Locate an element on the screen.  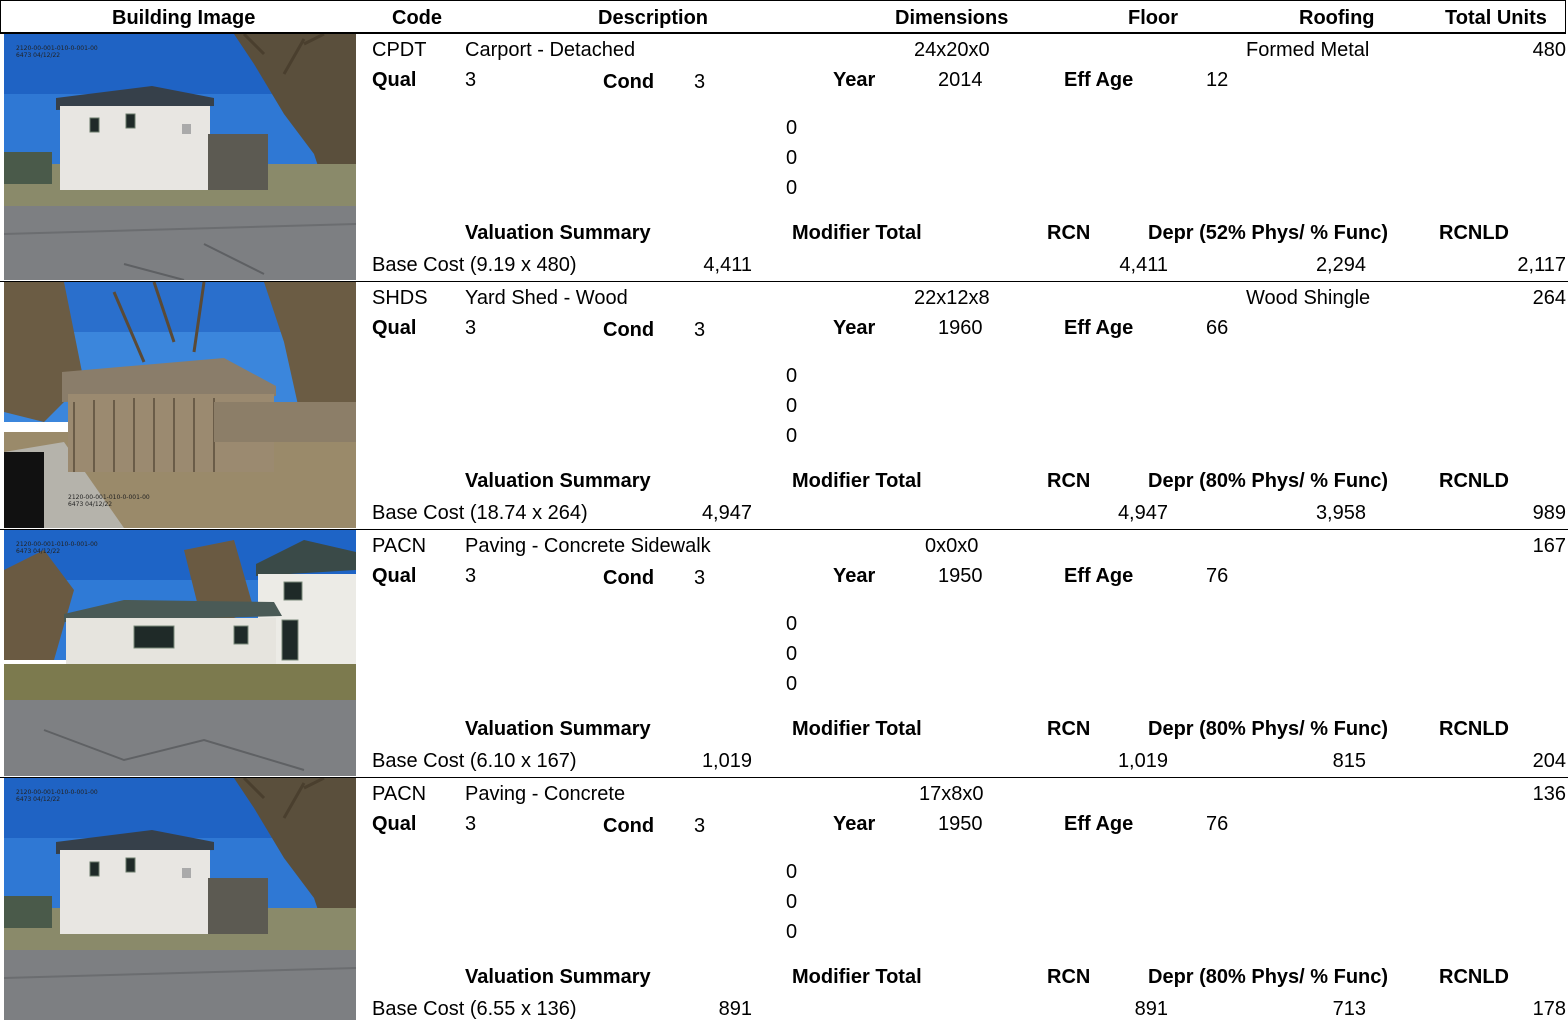
description-value: Paving - Concrete is located at coordinates (545, 794).